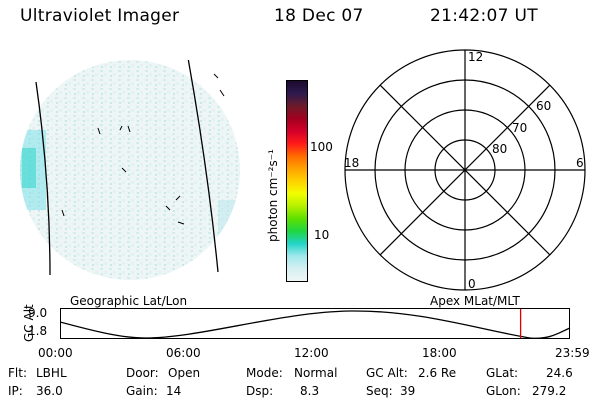 The image size is (600, 400). Describe the element at coordinates (142, 391) in the screenshot. I see `gain-label: Gain:` at that location.